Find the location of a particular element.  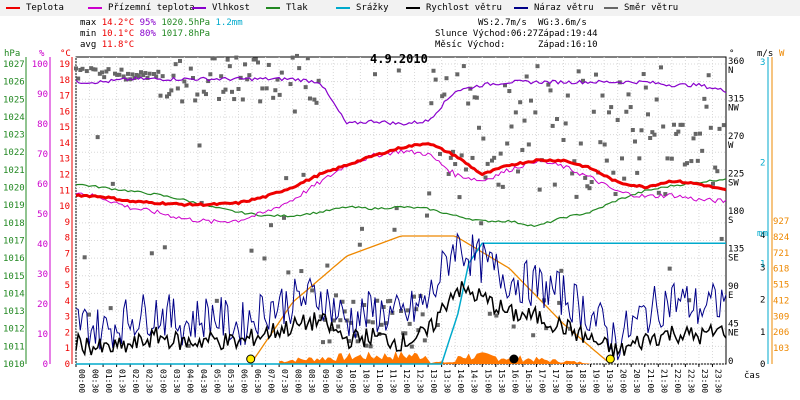

celsius-tick-label: 17 is located at coordinates (64, 97).